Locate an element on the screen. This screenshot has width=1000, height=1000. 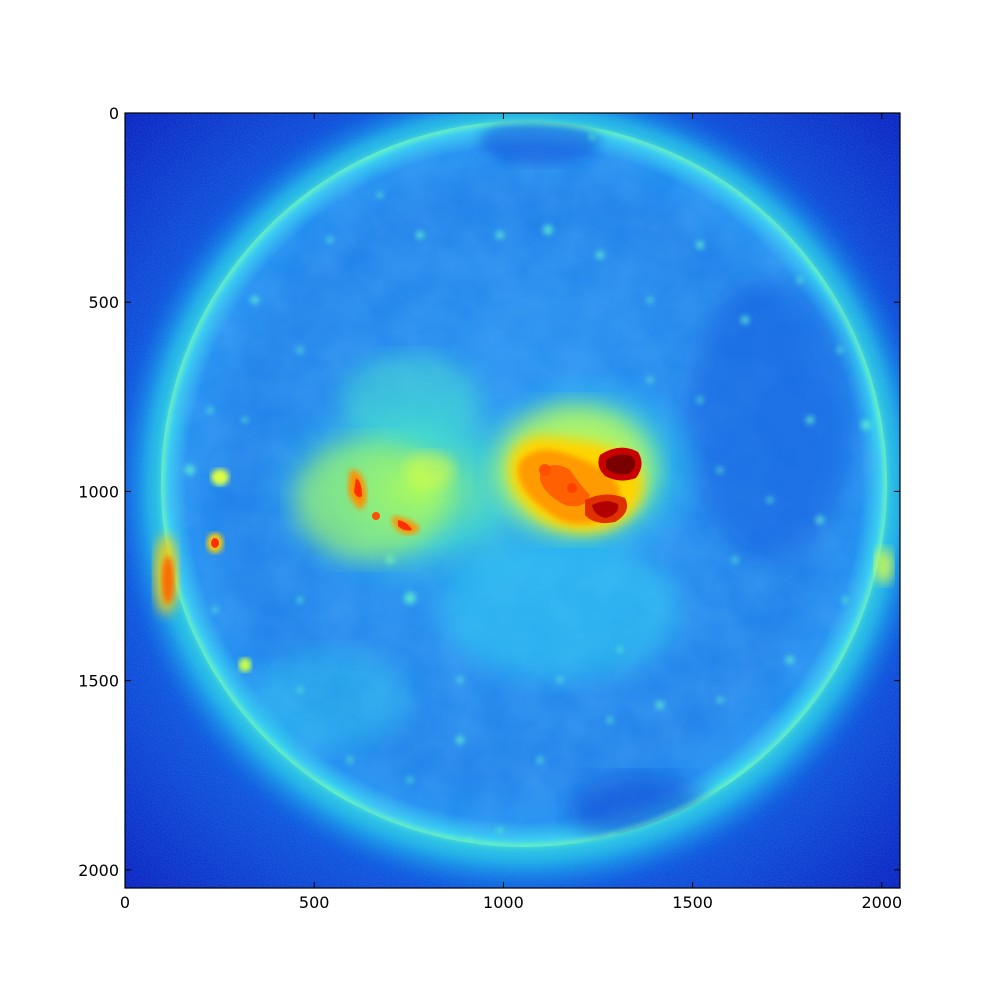
active-region-main is located at coordinates (590, 470).